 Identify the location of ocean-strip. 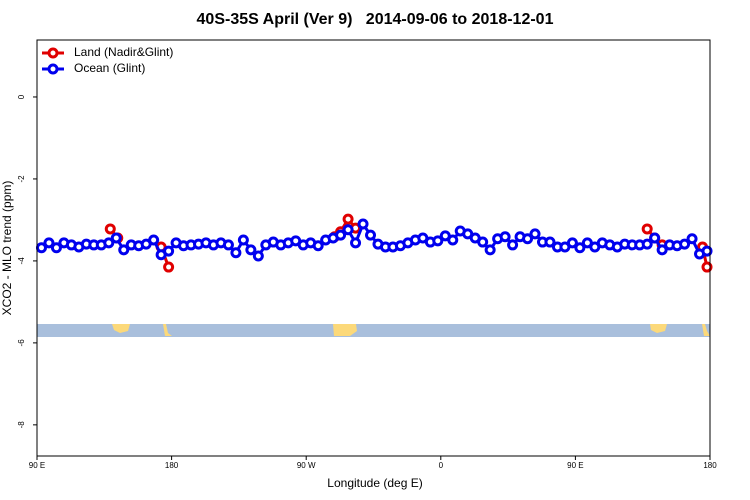
(373, 330).